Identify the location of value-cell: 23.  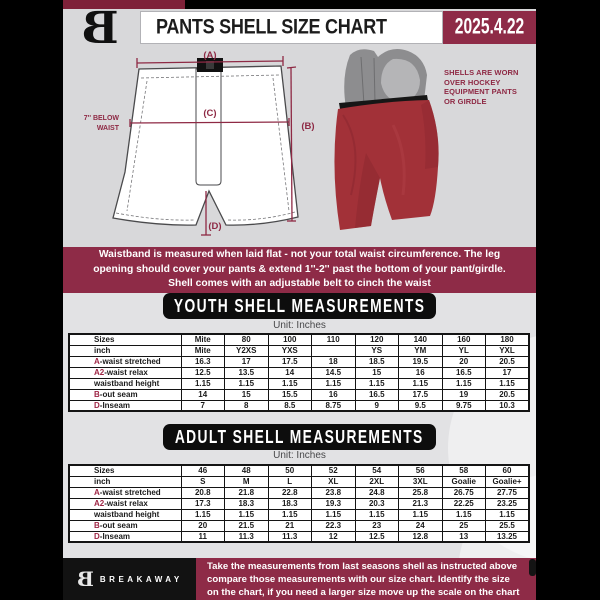
(376, 525).